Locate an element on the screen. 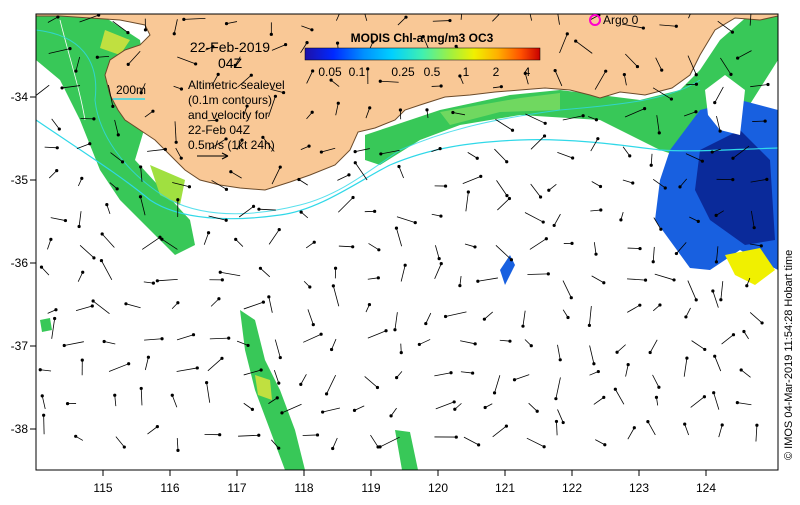  colorbar-tick-label: 0.1 is located at coordinates (357, 72).